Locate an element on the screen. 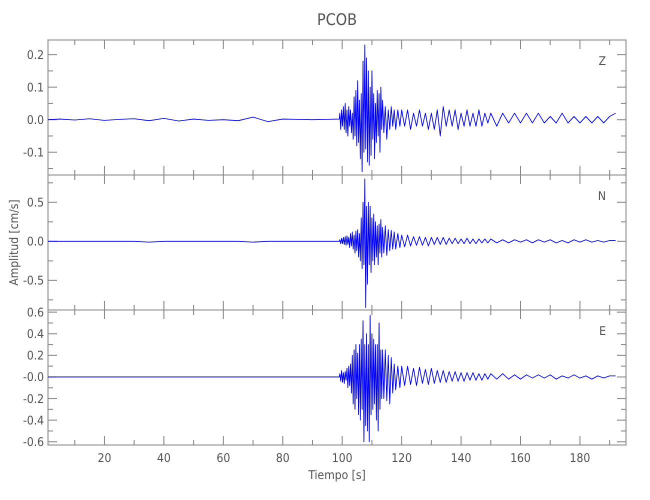  annotation: N is located at coordinates (602, 196).